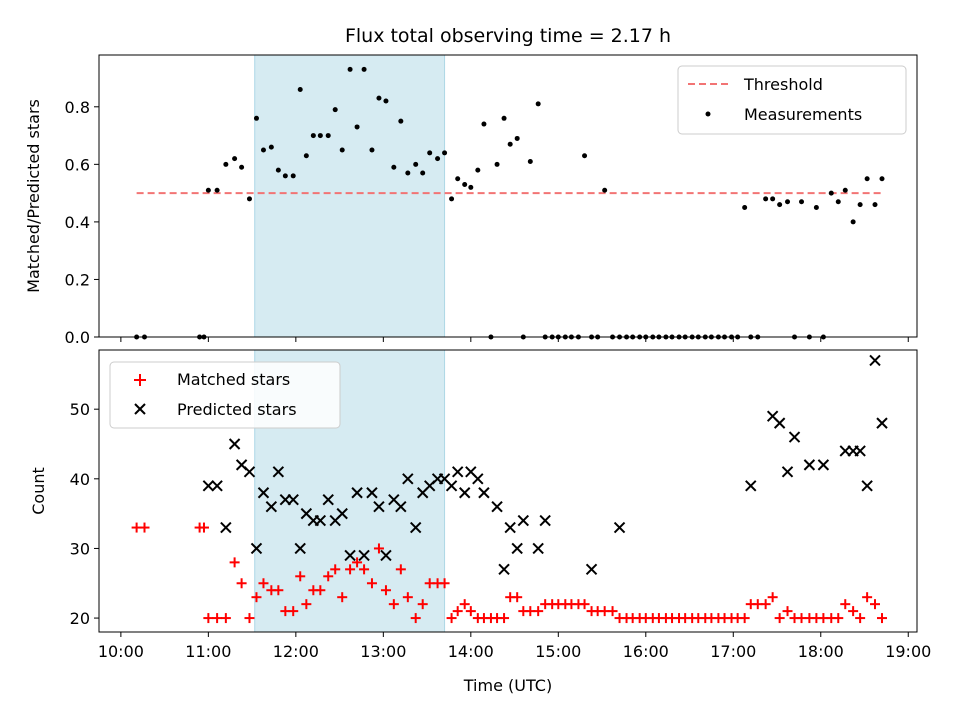 The height and width of the screenshot is (720, 960). Describe the element at coordinates (208, 651) in the screenshot. I see `x-tick-label: 11:00` at that location.